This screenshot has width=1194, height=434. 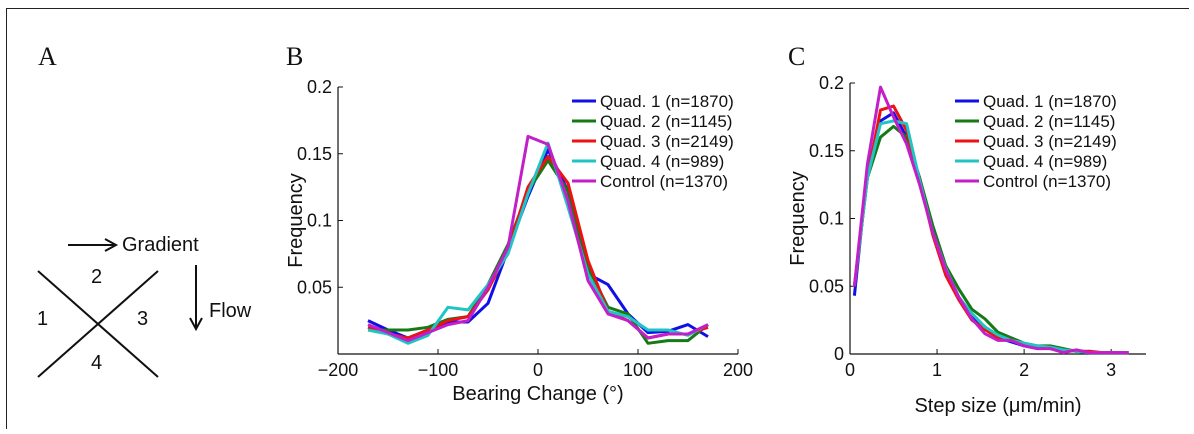 I want to click on flow-arrow-head, so click(x=196, y=324).